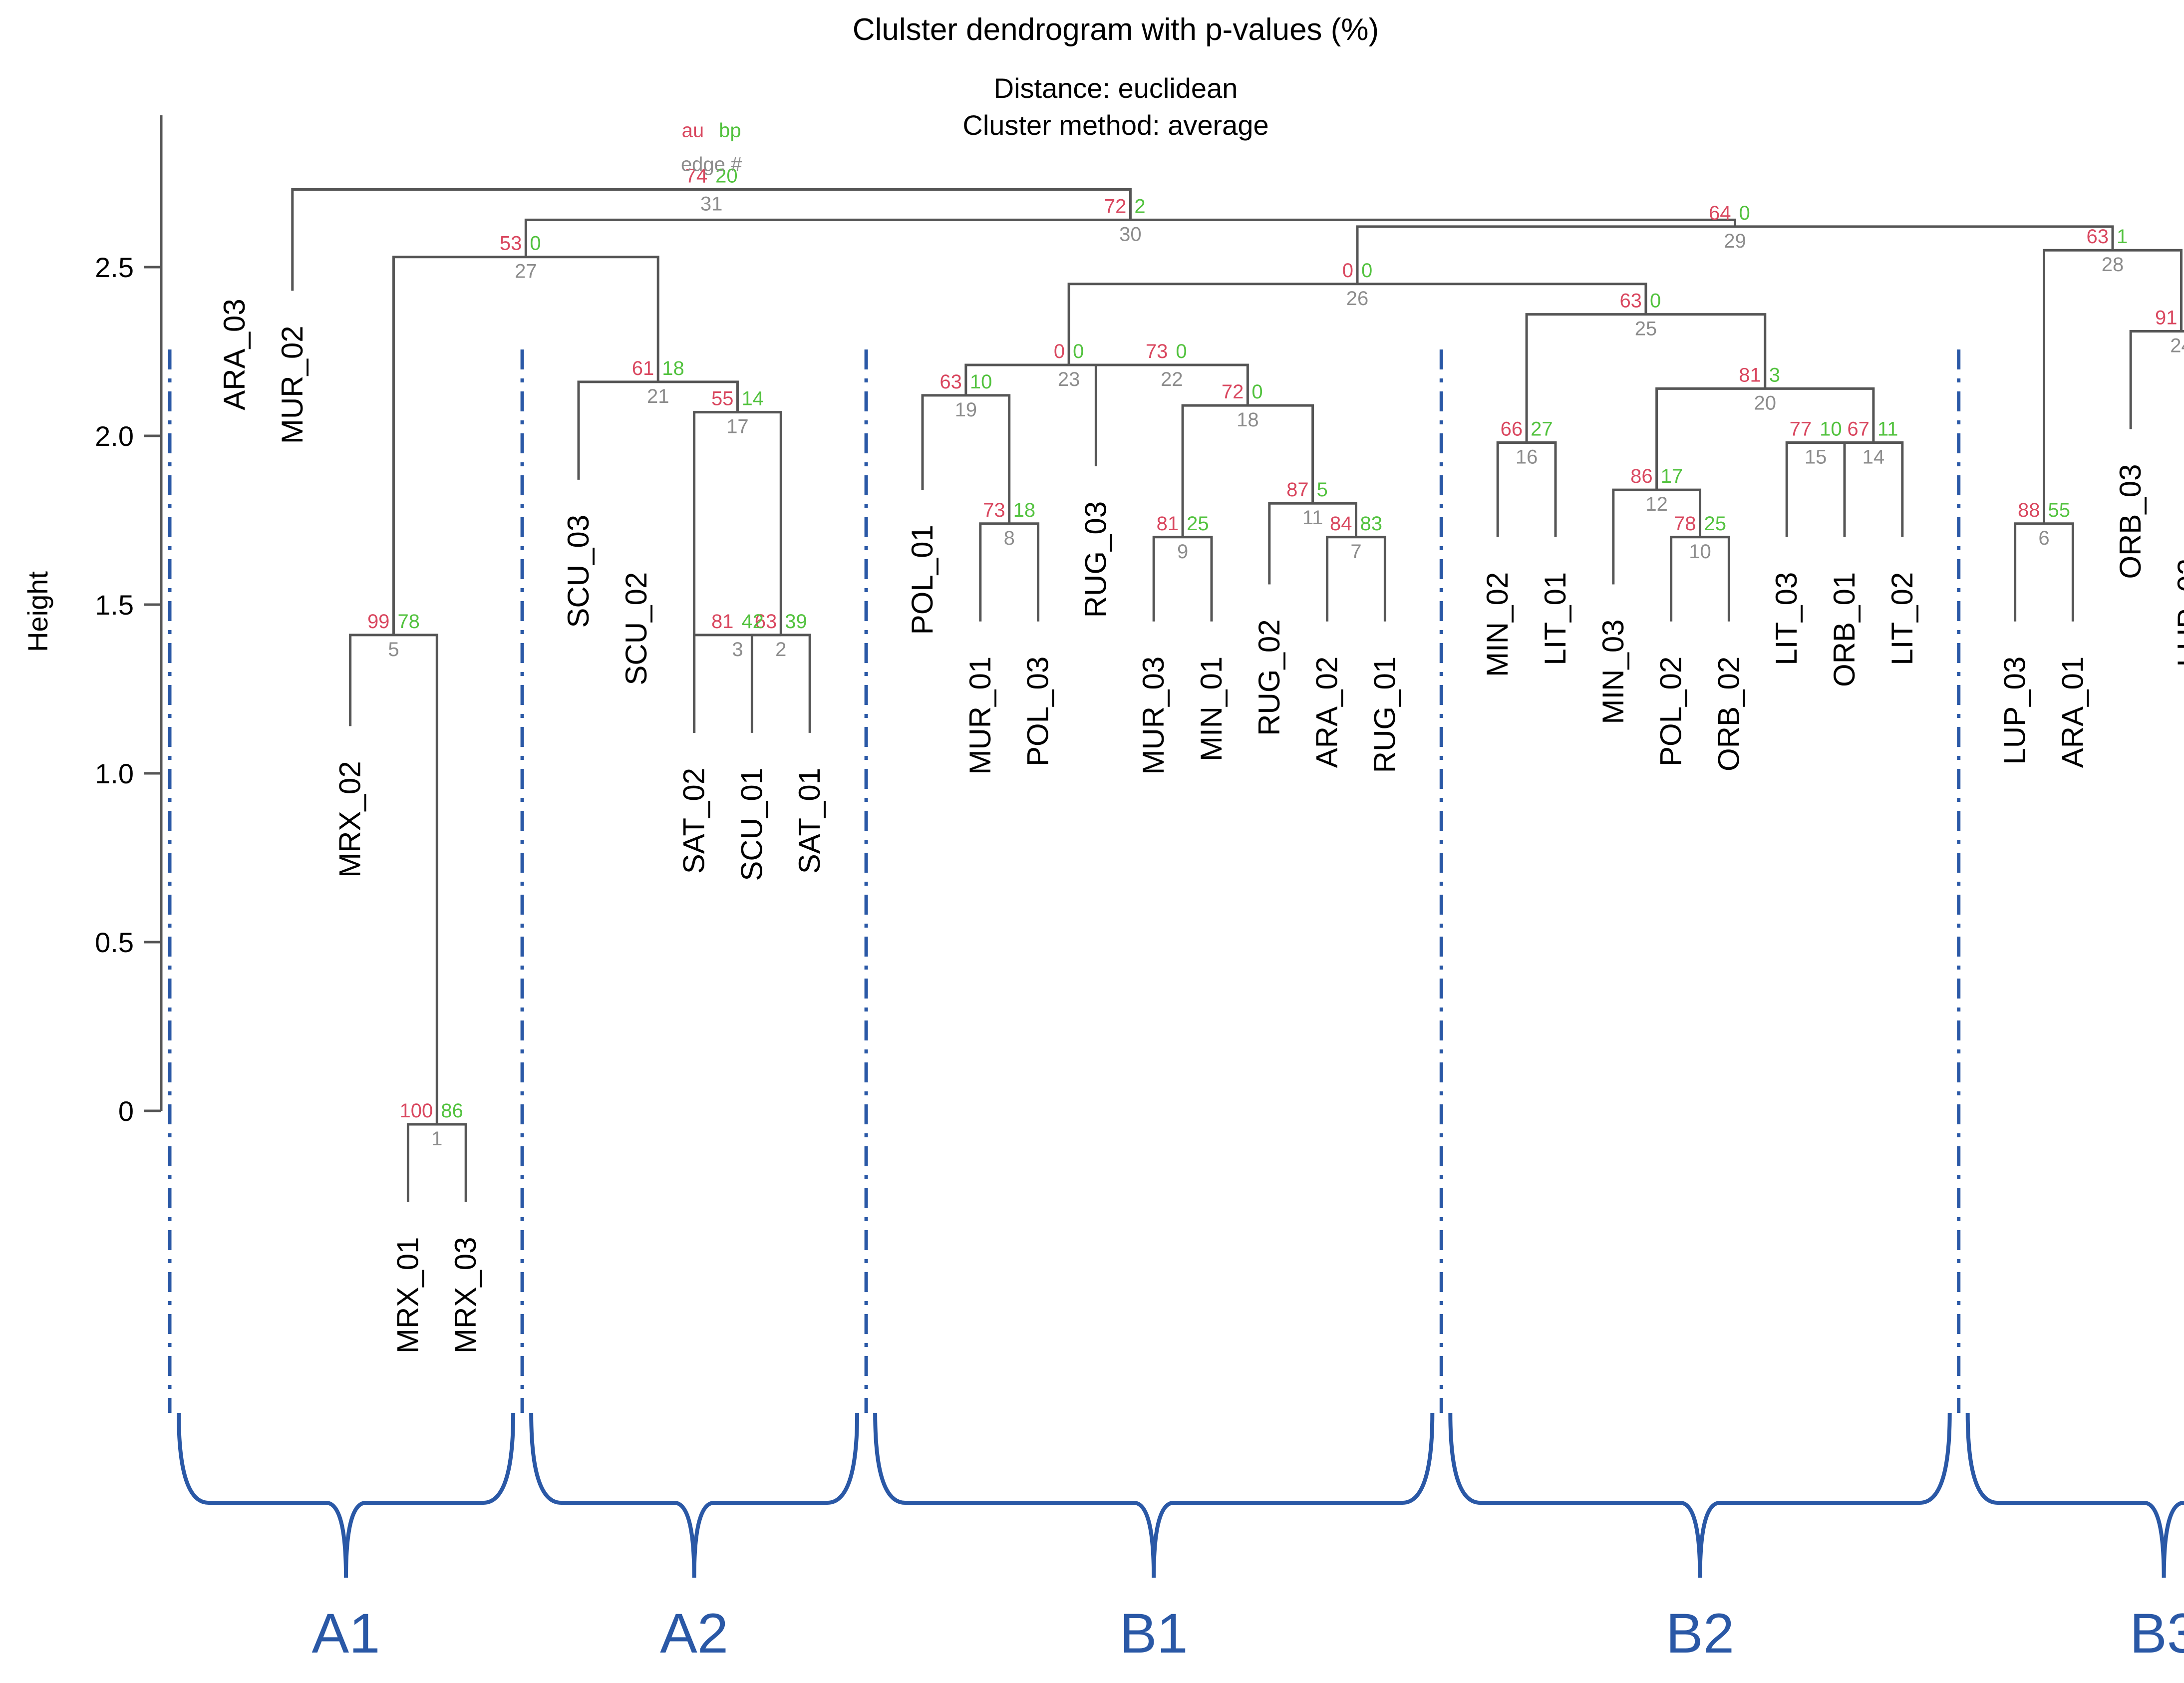  What do you see at coordinates (1685, 524) in the screenshot?
I see `au-value-10: 78` at bounding box center [1685, 524].